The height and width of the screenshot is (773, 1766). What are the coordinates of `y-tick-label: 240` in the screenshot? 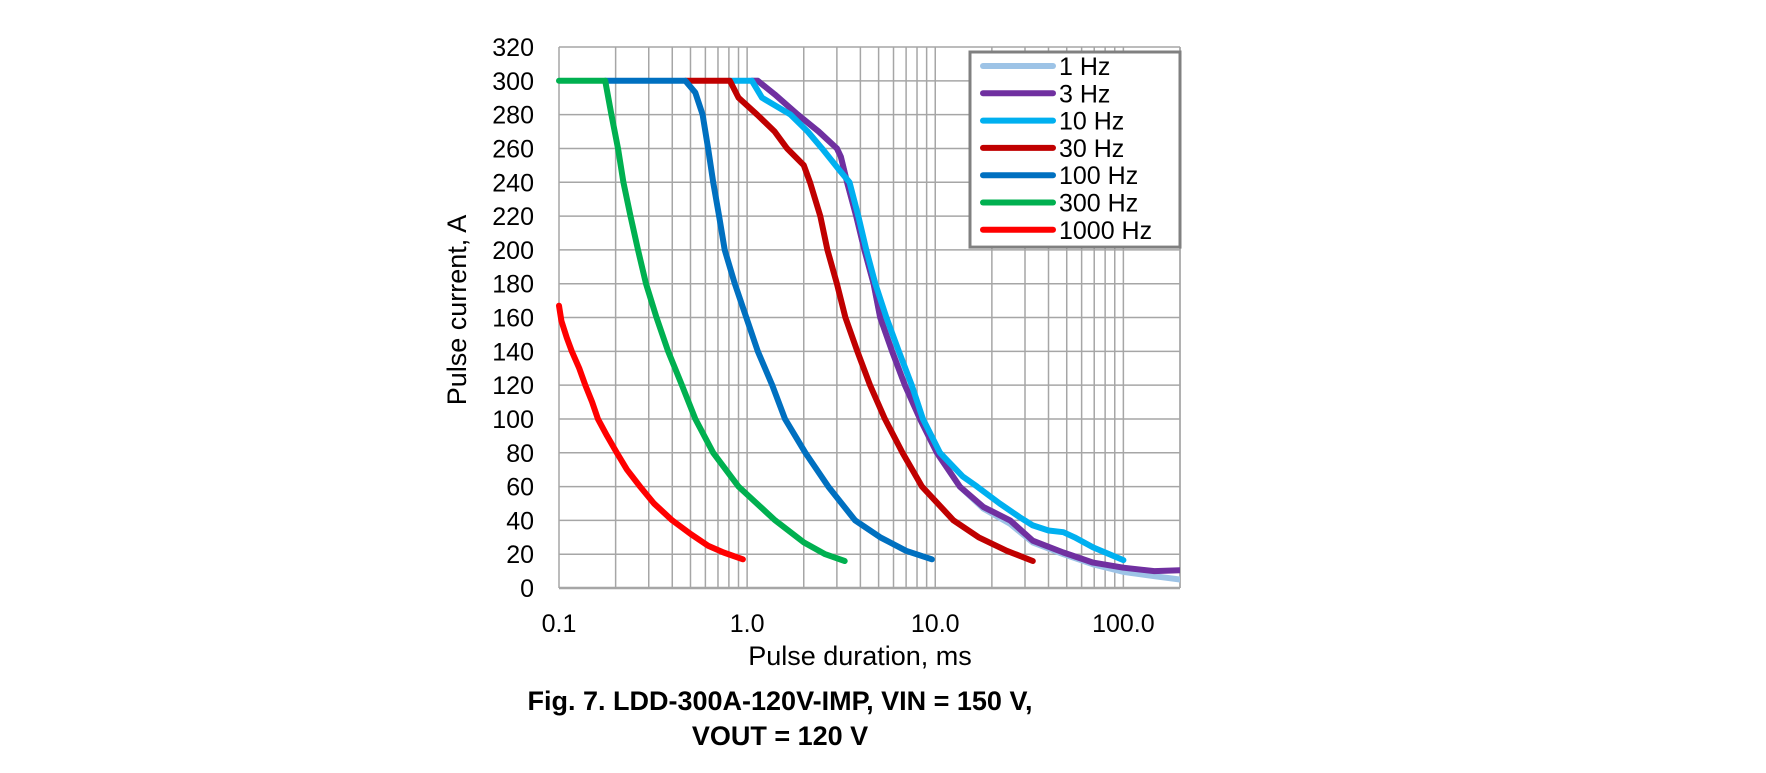 It's located at (513, 183).